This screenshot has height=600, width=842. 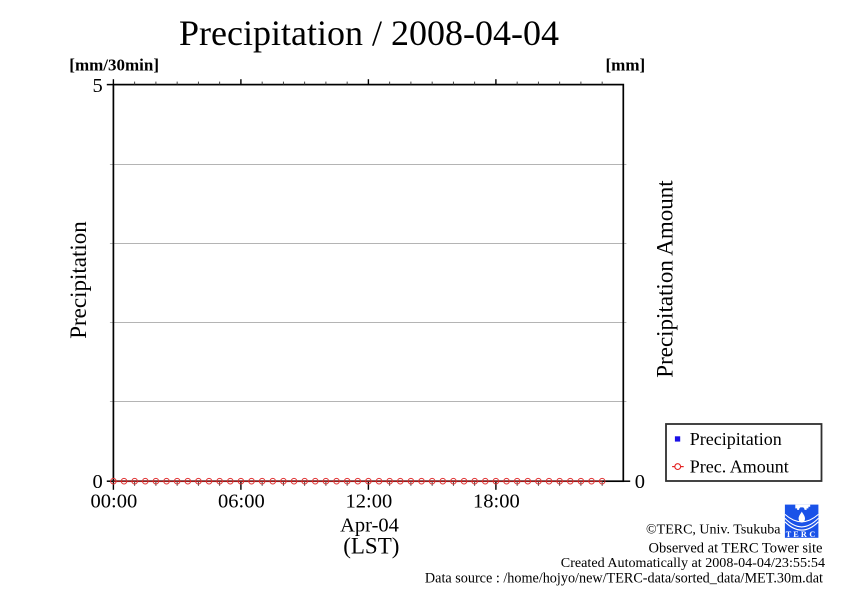 What do you see at coordinates (241, 502) in the screenshot?
I see `svg-text: 06:00` at bounding box center [241, 502].